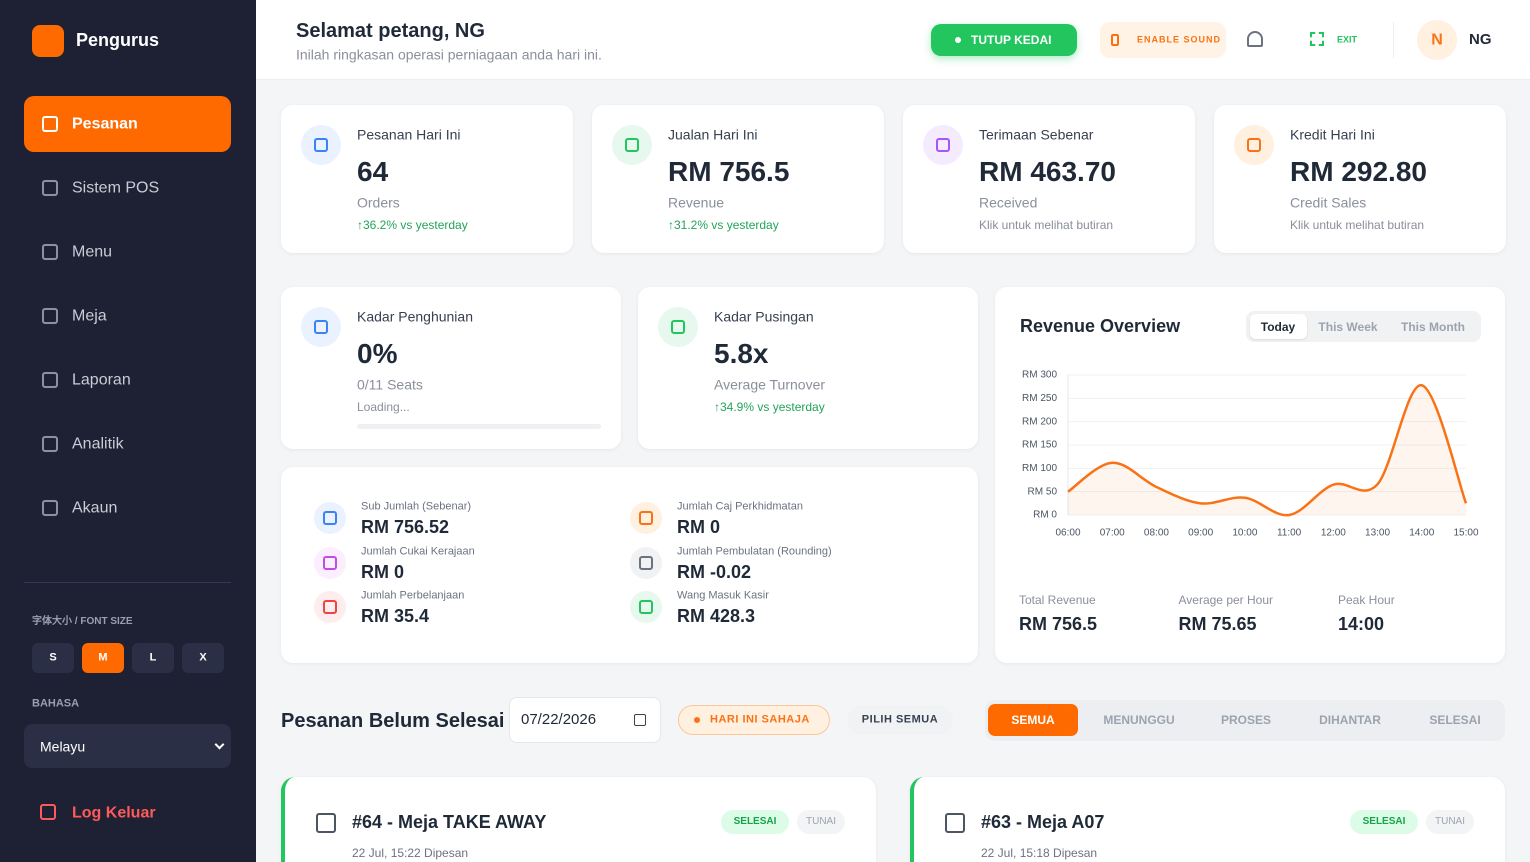 The image size is (1530, 862). I want to click on filter-active, so click(1033, 720).